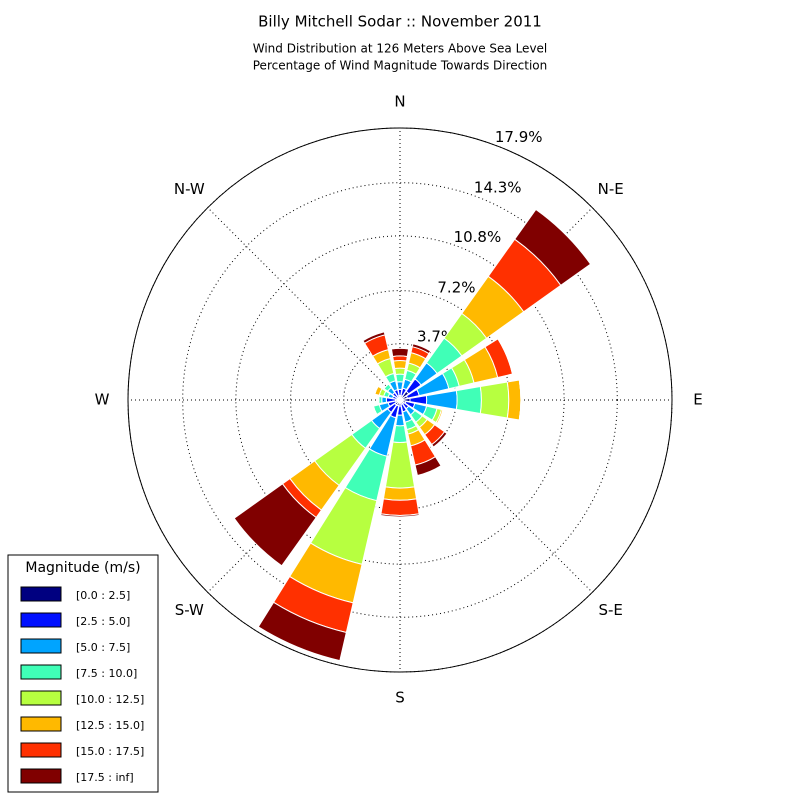 This screenshot has width=800, height=804. What do you see at coordinates (456, 287) in the screenshot?
I see `y-tick-label: 7.2%` at bounding box center [456, 287].